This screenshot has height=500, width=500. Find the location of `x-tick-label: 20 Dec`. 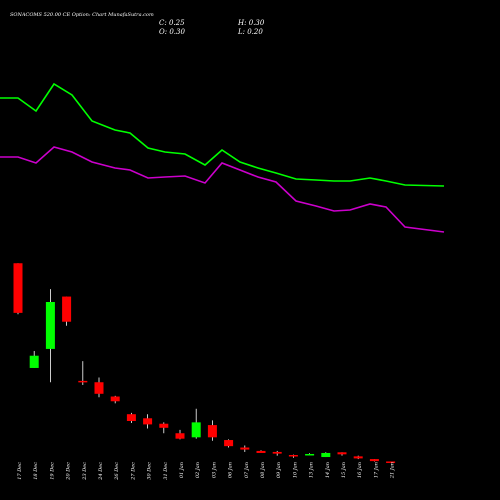

x-tick-label: 20 Dec is located at coordinates (69, 471).